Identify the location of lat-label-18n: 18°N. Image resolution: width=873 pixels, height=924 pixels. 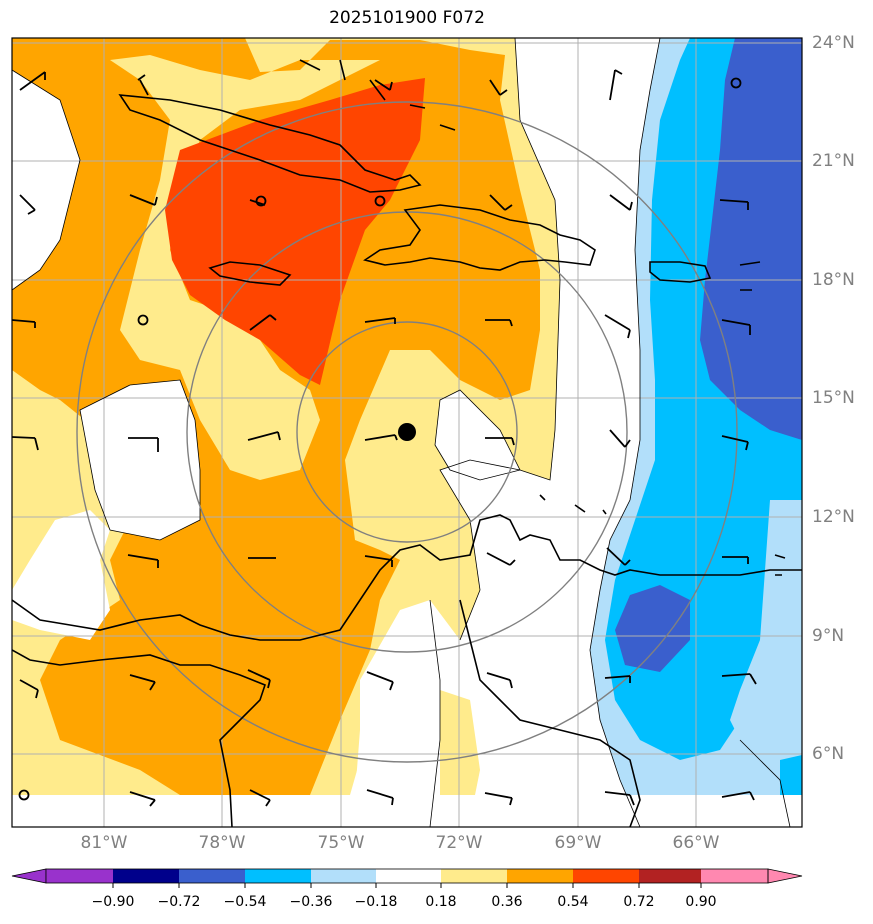
(833, 280).